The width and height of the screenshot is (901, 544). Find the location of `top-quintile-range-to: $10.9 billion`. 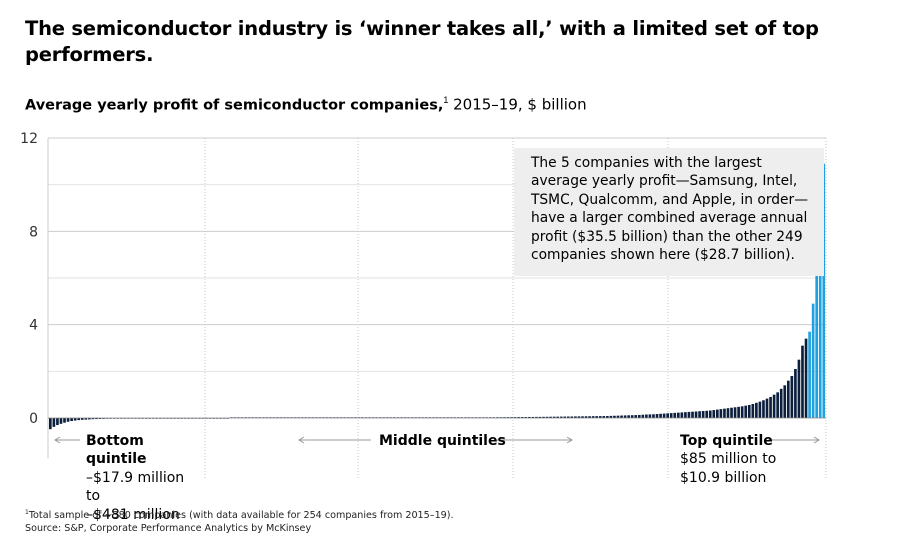

top-quintile-range-to: $10.9 billion is located at coordinates (723, 477).